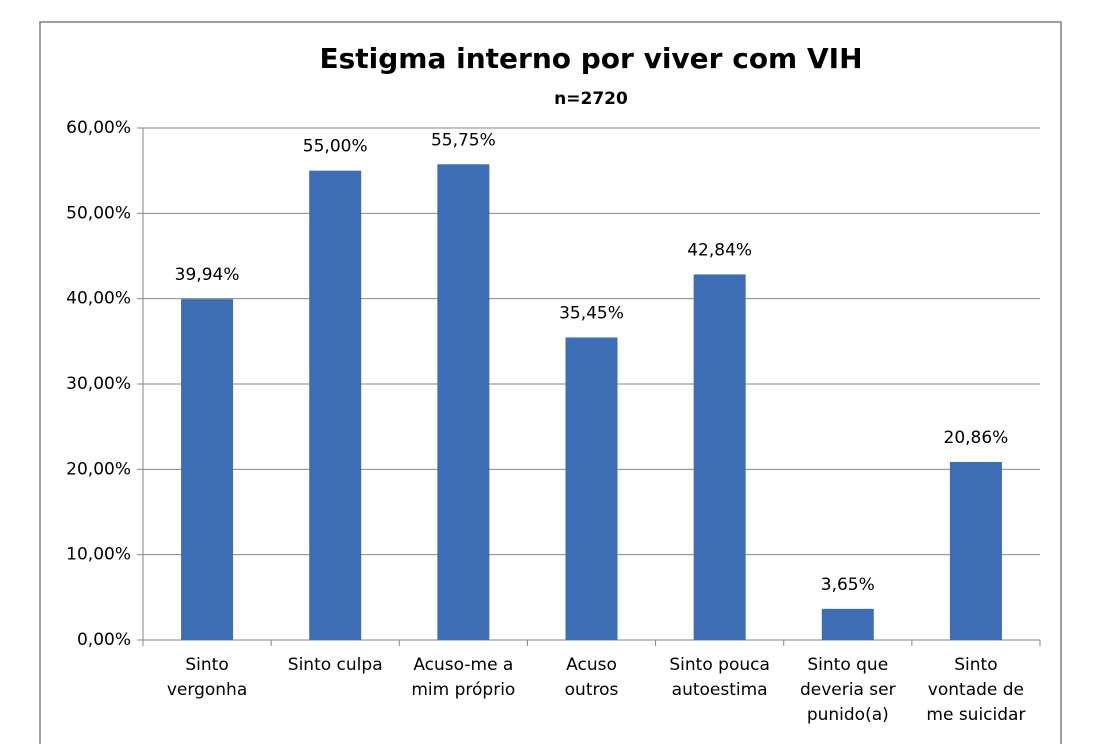 Image resolution: width=1101 pixels, height=744 pixels. What do you see at coordinates (976, 438) in the screenshot?
I see `data-label: 20,86%` at bounding box center [976, 438].